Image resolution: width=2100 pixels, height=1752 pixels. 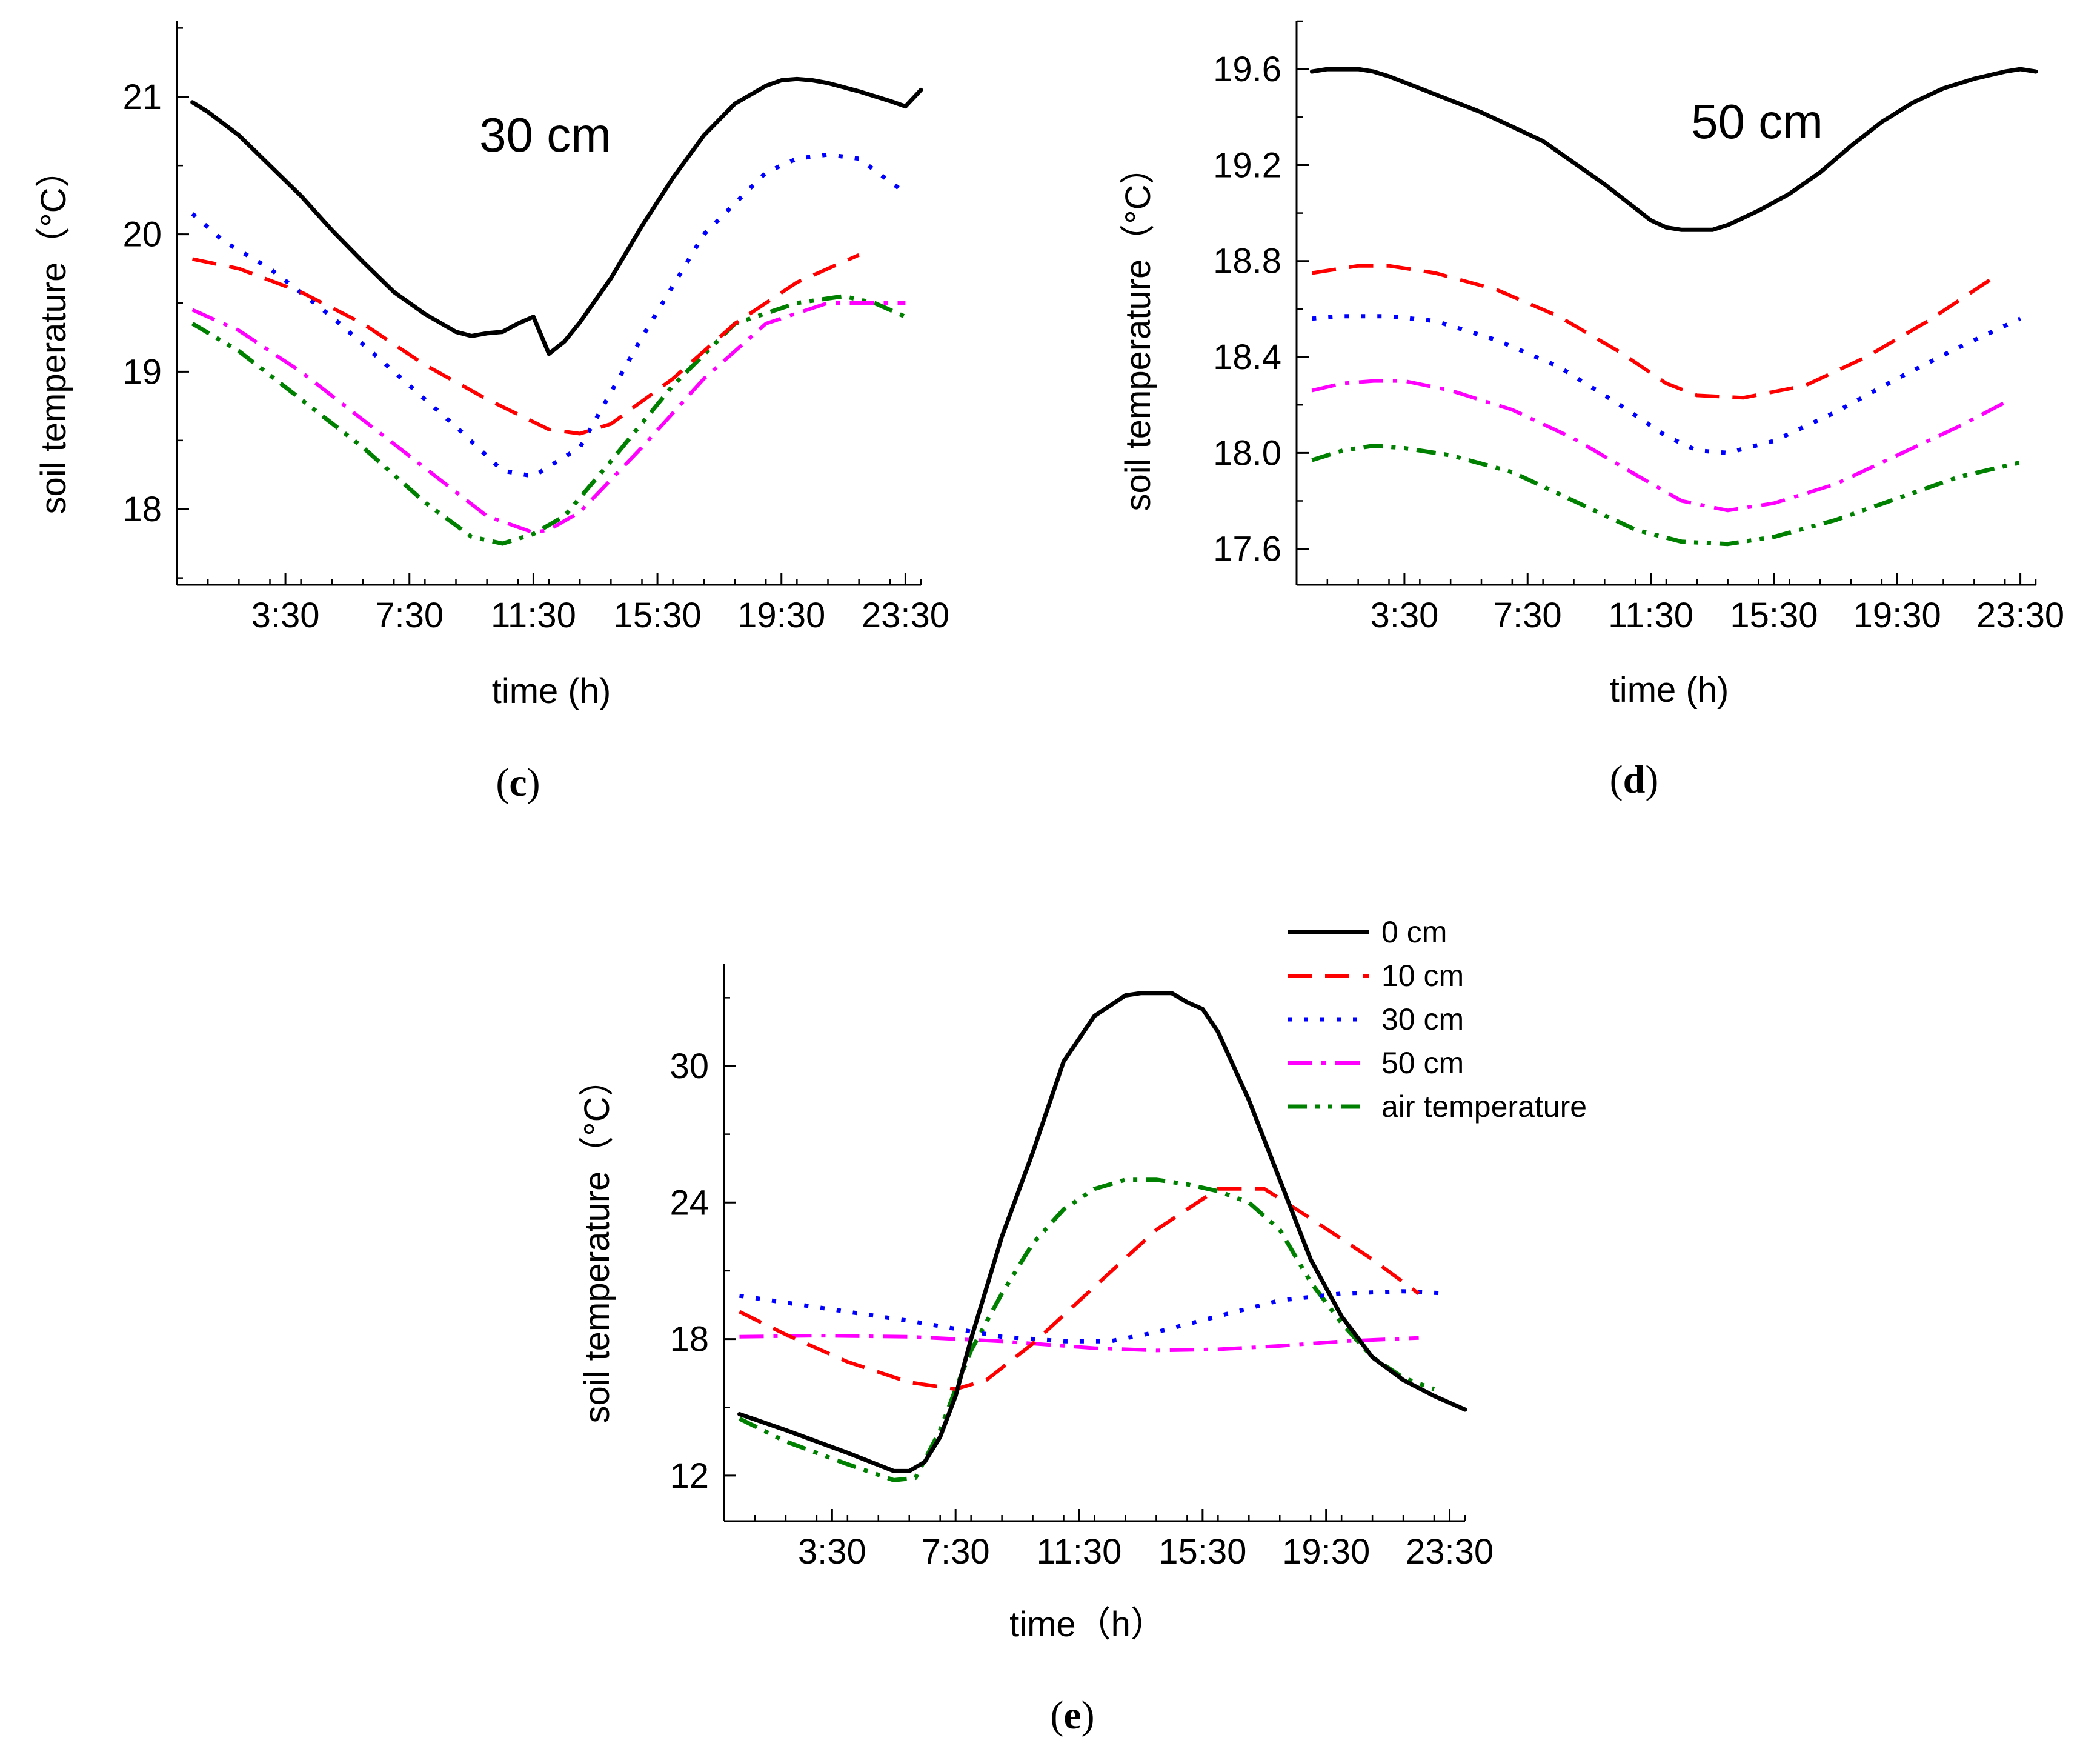 I want to click on chart-e-tick-labels: 3:30 7:30 11:30 15:30 19:30 23:30 12 18 24 30, so click(x=1082, y=1309).